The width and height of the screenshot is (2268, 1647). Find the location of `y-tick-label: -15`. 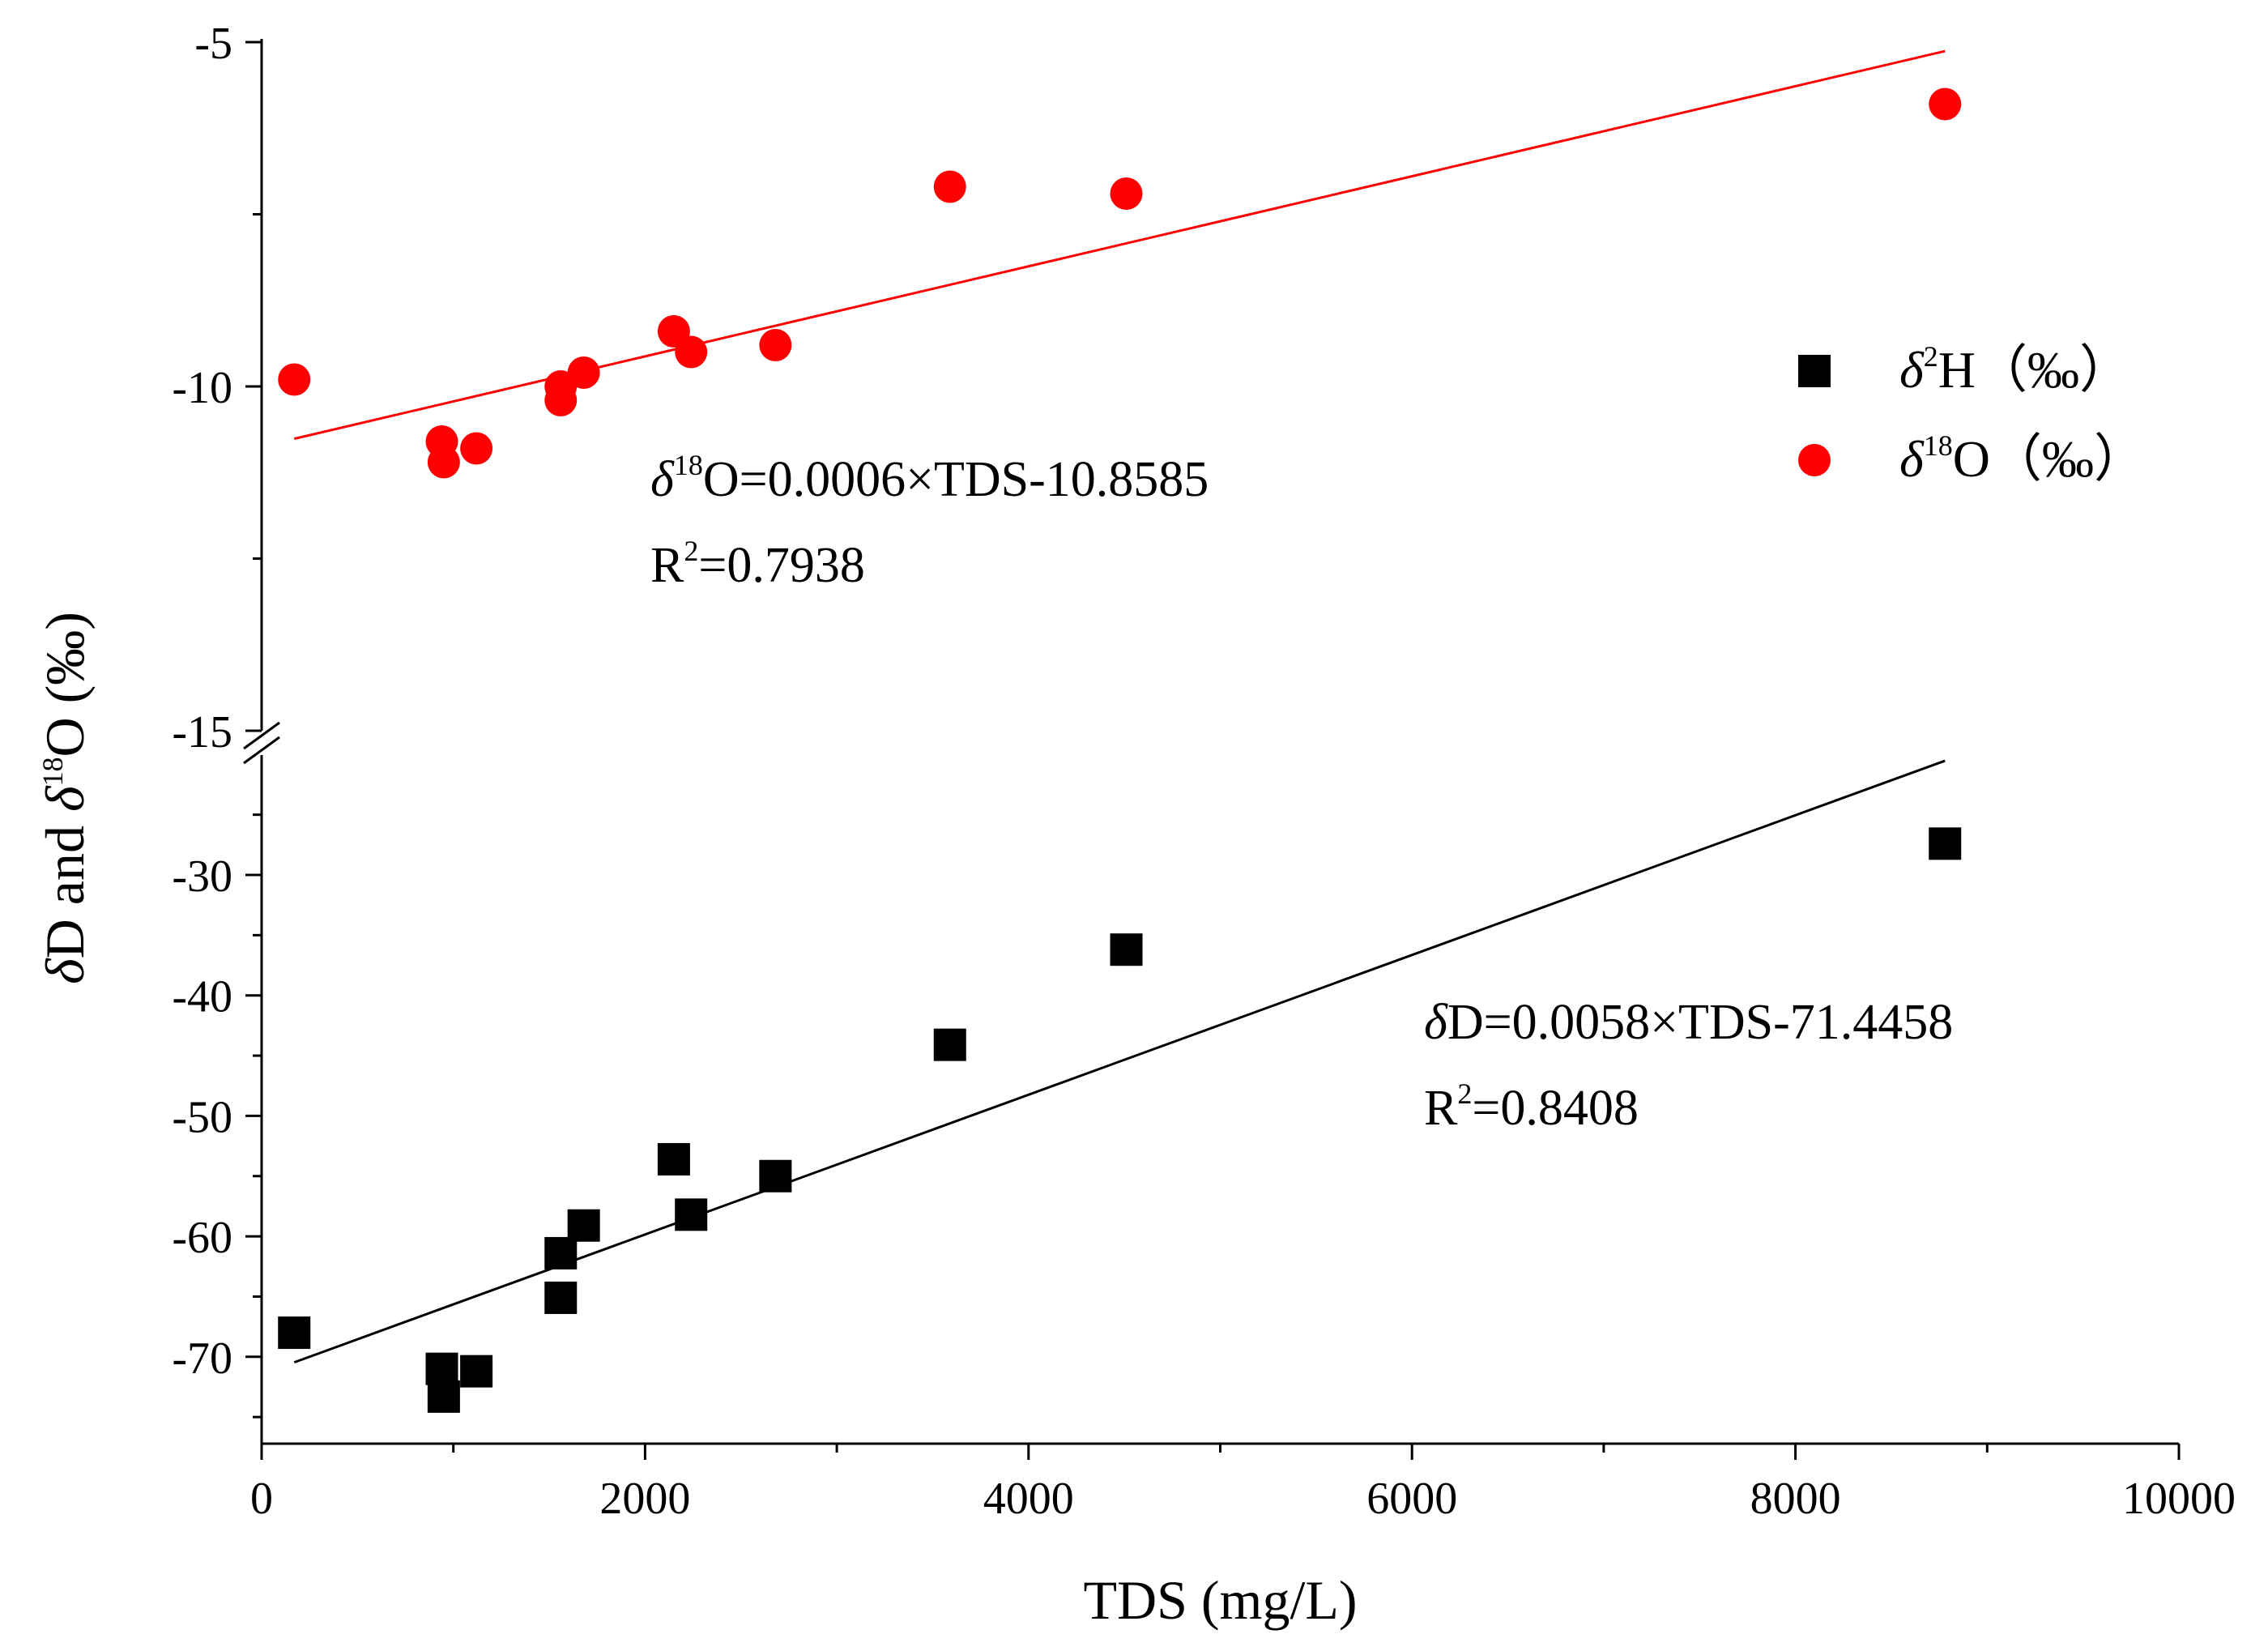

y-tick-label: -15 is located at coordinates (202, 732).